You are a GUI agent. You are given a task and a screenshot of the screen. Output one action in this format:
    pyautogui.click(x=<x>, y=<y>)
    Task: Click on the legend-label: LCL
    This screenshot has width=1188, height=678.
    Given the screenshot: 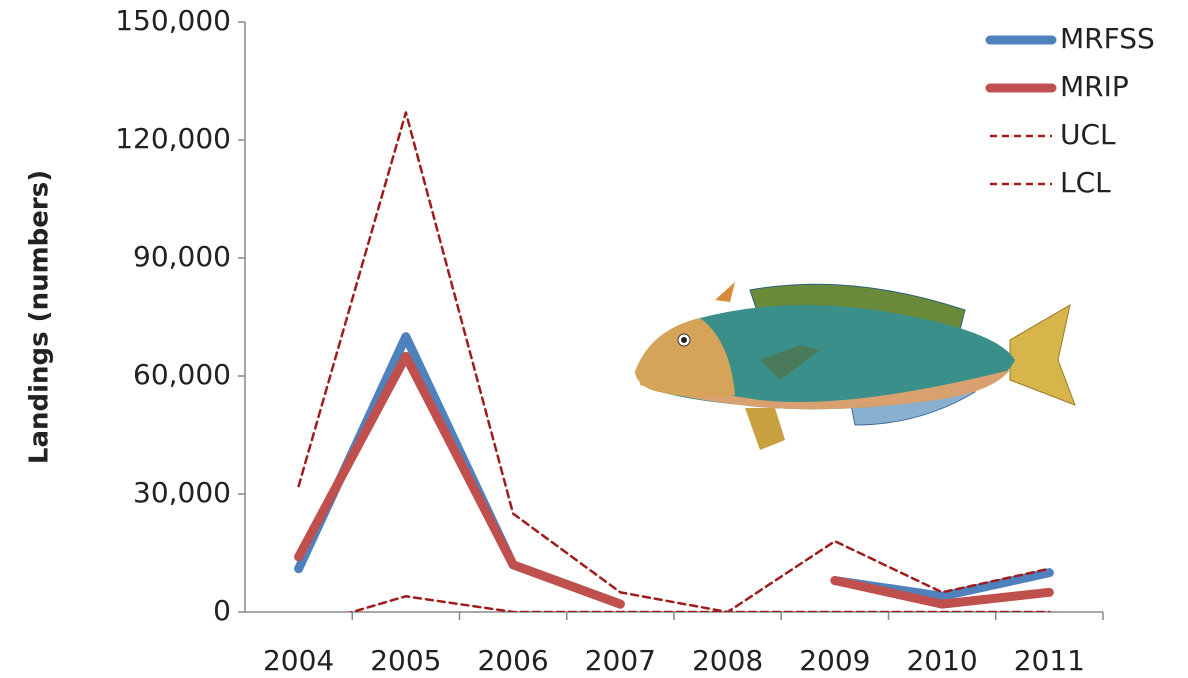 What is the action you would take?
    pyautogui.click(x=1085, y=182)
    